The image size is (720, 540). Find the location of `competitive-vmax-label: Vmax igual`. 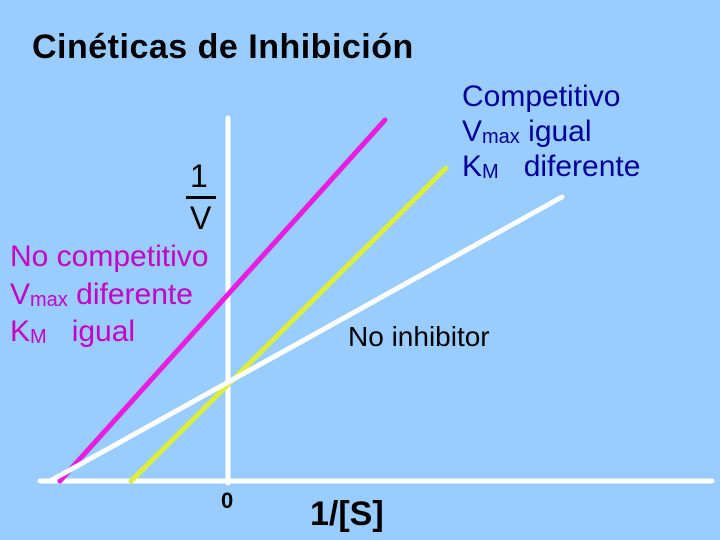

competitive-vmax-label: Vmax igual is located at coordinates (527, 131).